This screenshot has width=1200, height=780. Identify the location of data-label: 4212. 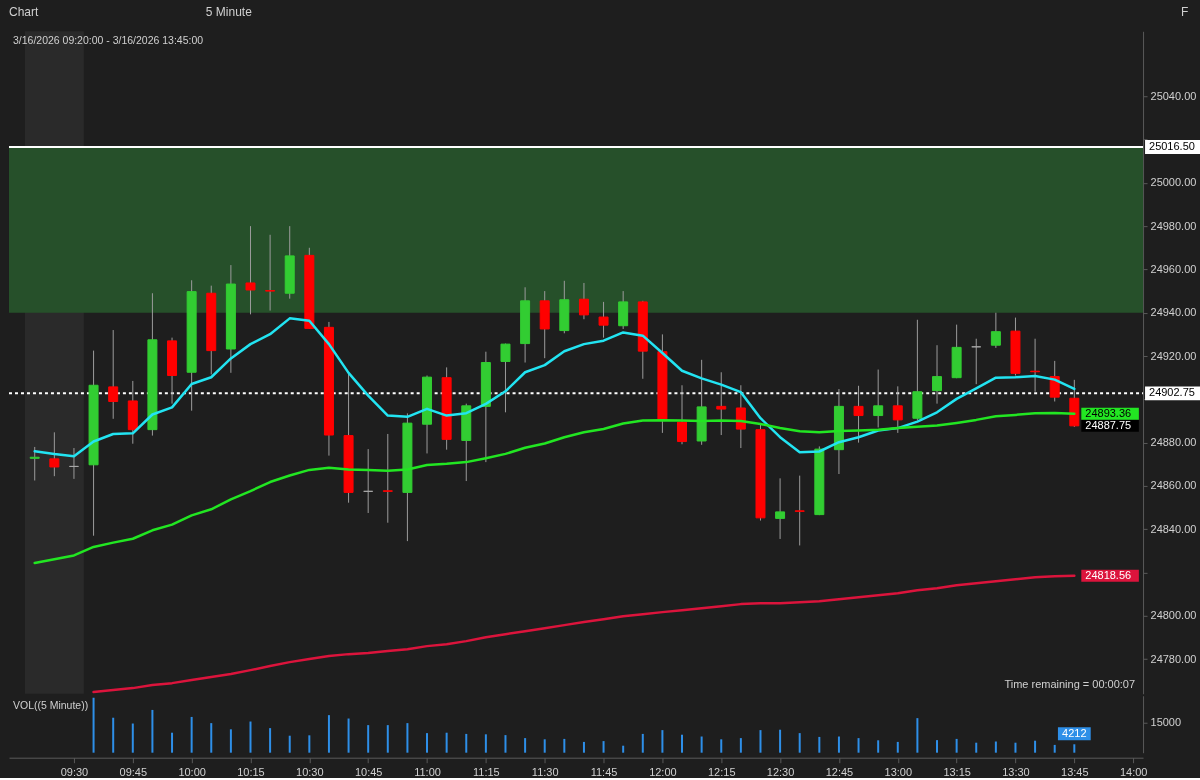
(1074, 733).